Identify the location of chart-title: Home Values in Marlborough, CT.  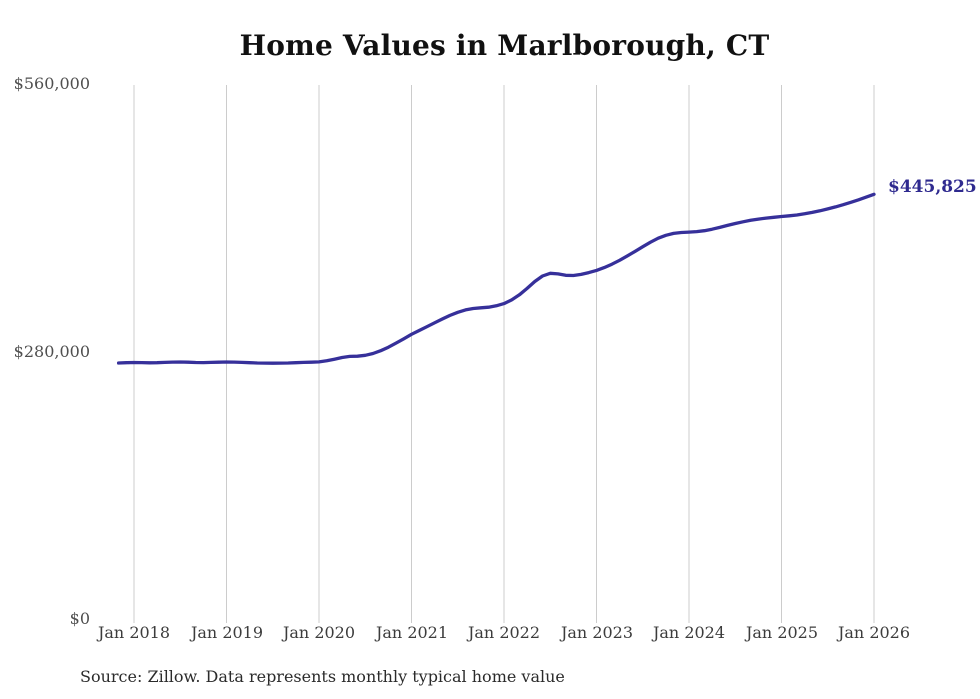
(504, 45).